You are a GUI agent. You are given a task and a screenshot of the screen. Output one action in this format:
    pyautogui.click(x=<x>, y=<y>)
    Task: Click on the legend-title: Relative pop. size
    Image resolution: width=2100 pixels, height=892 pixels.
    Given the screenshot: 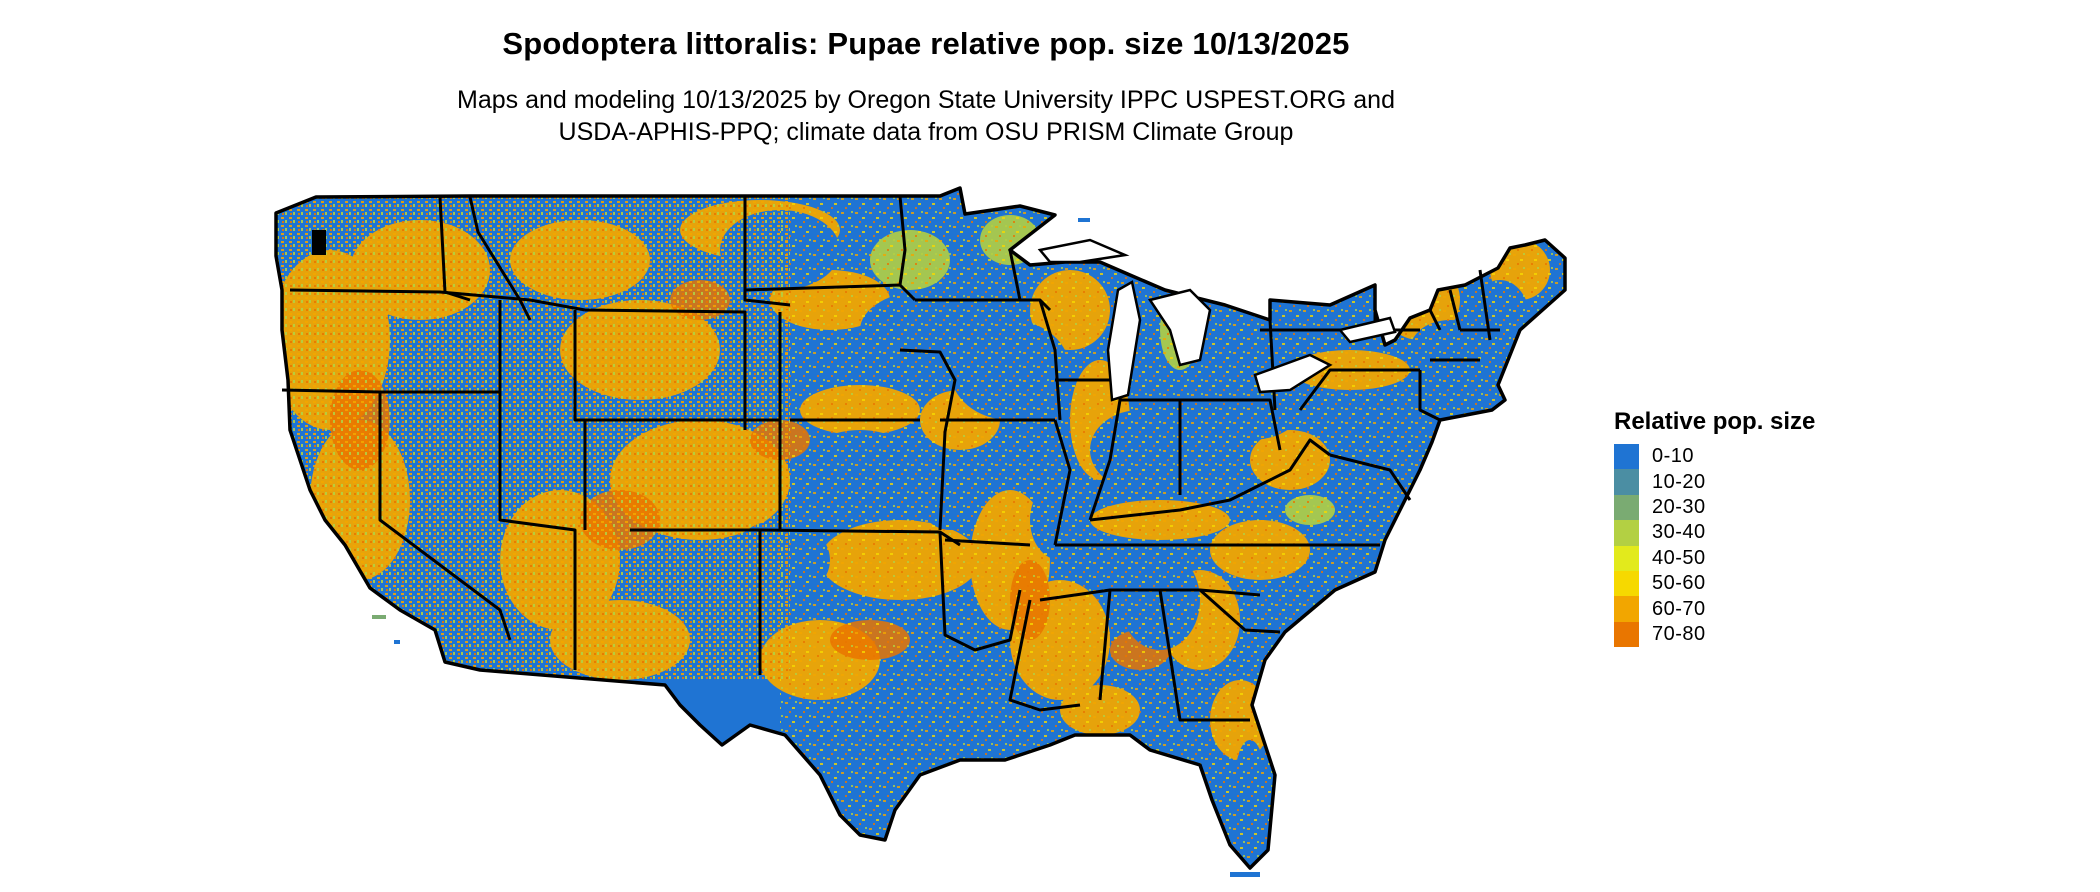 What is the action you would take?
    pyautogui.click(x=1715, y=421)
    